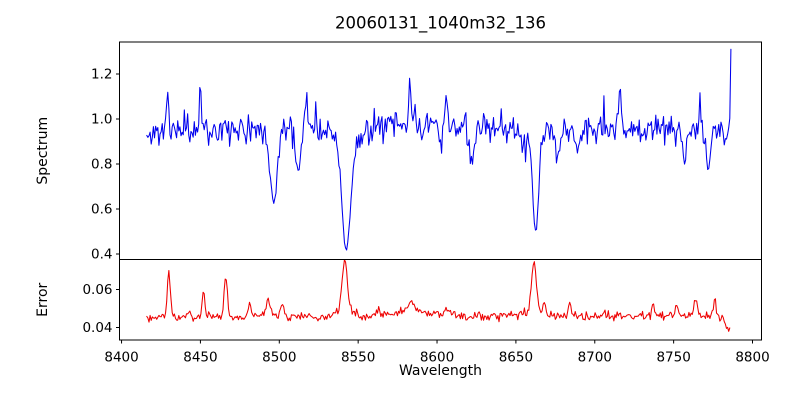  What do you see at coordinates (516, 358) in the screenshot?
I see `x-tick-label: 8650` at bounding box center [516, 358].